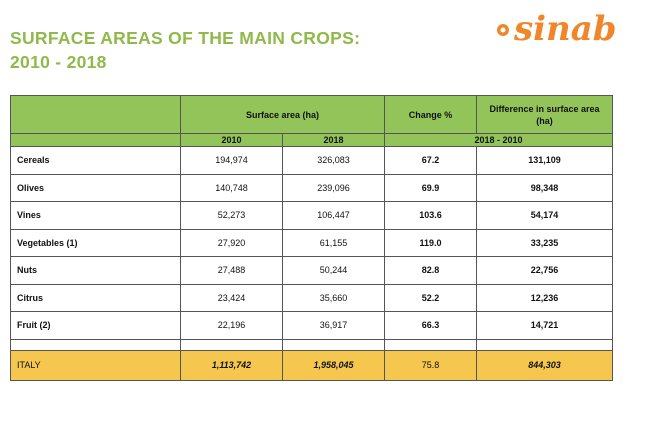 Image resolution: width=646 pixels, height=424 pixels. I want to click on table-row: Nuts 27,488 50,244 82.8 22,756, so click(312, 270).